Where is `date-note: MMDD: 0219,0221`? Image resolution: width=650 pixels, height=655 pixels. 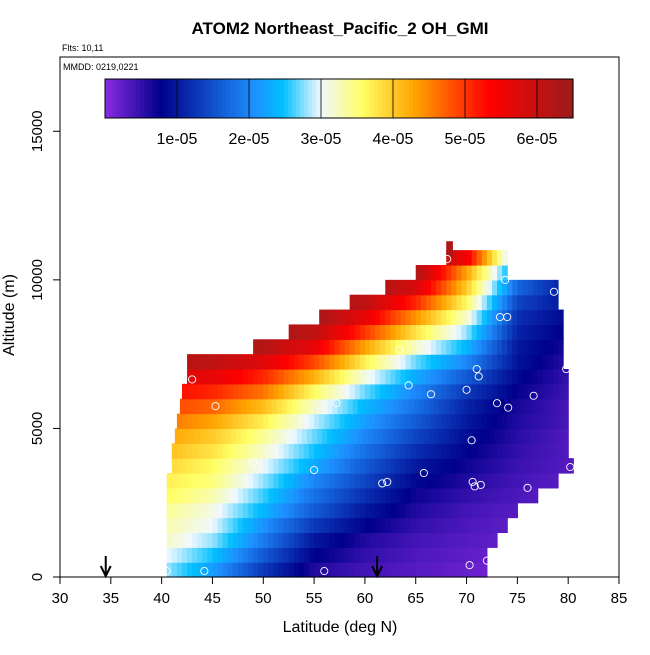 date-note: MMDD: 0219,0221 is located at coordinates (101, 67).